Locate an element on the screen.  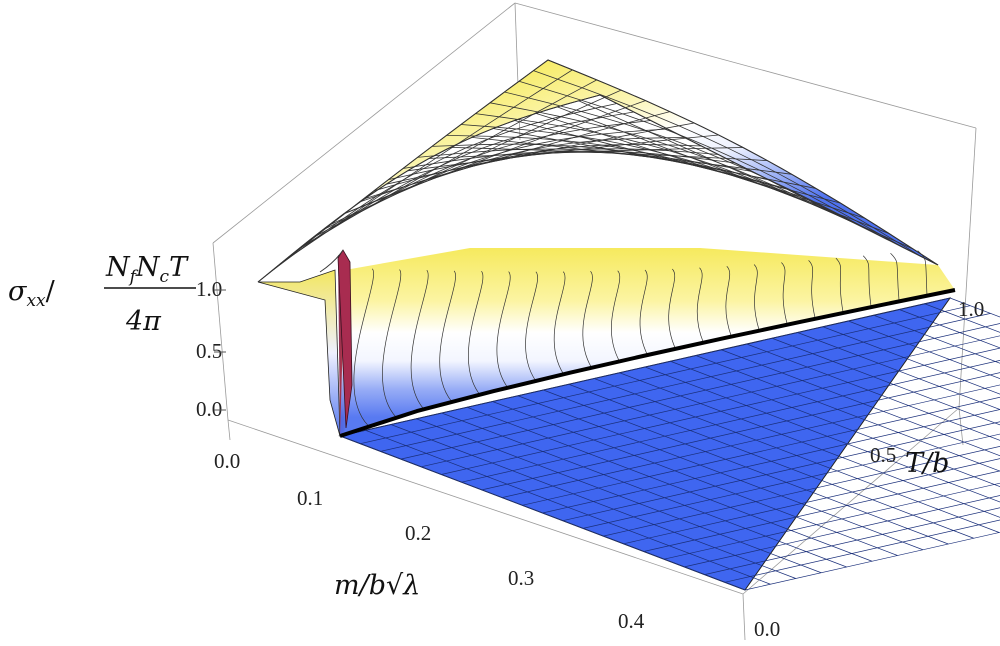
left-wall is located at coordinates (299, 353).